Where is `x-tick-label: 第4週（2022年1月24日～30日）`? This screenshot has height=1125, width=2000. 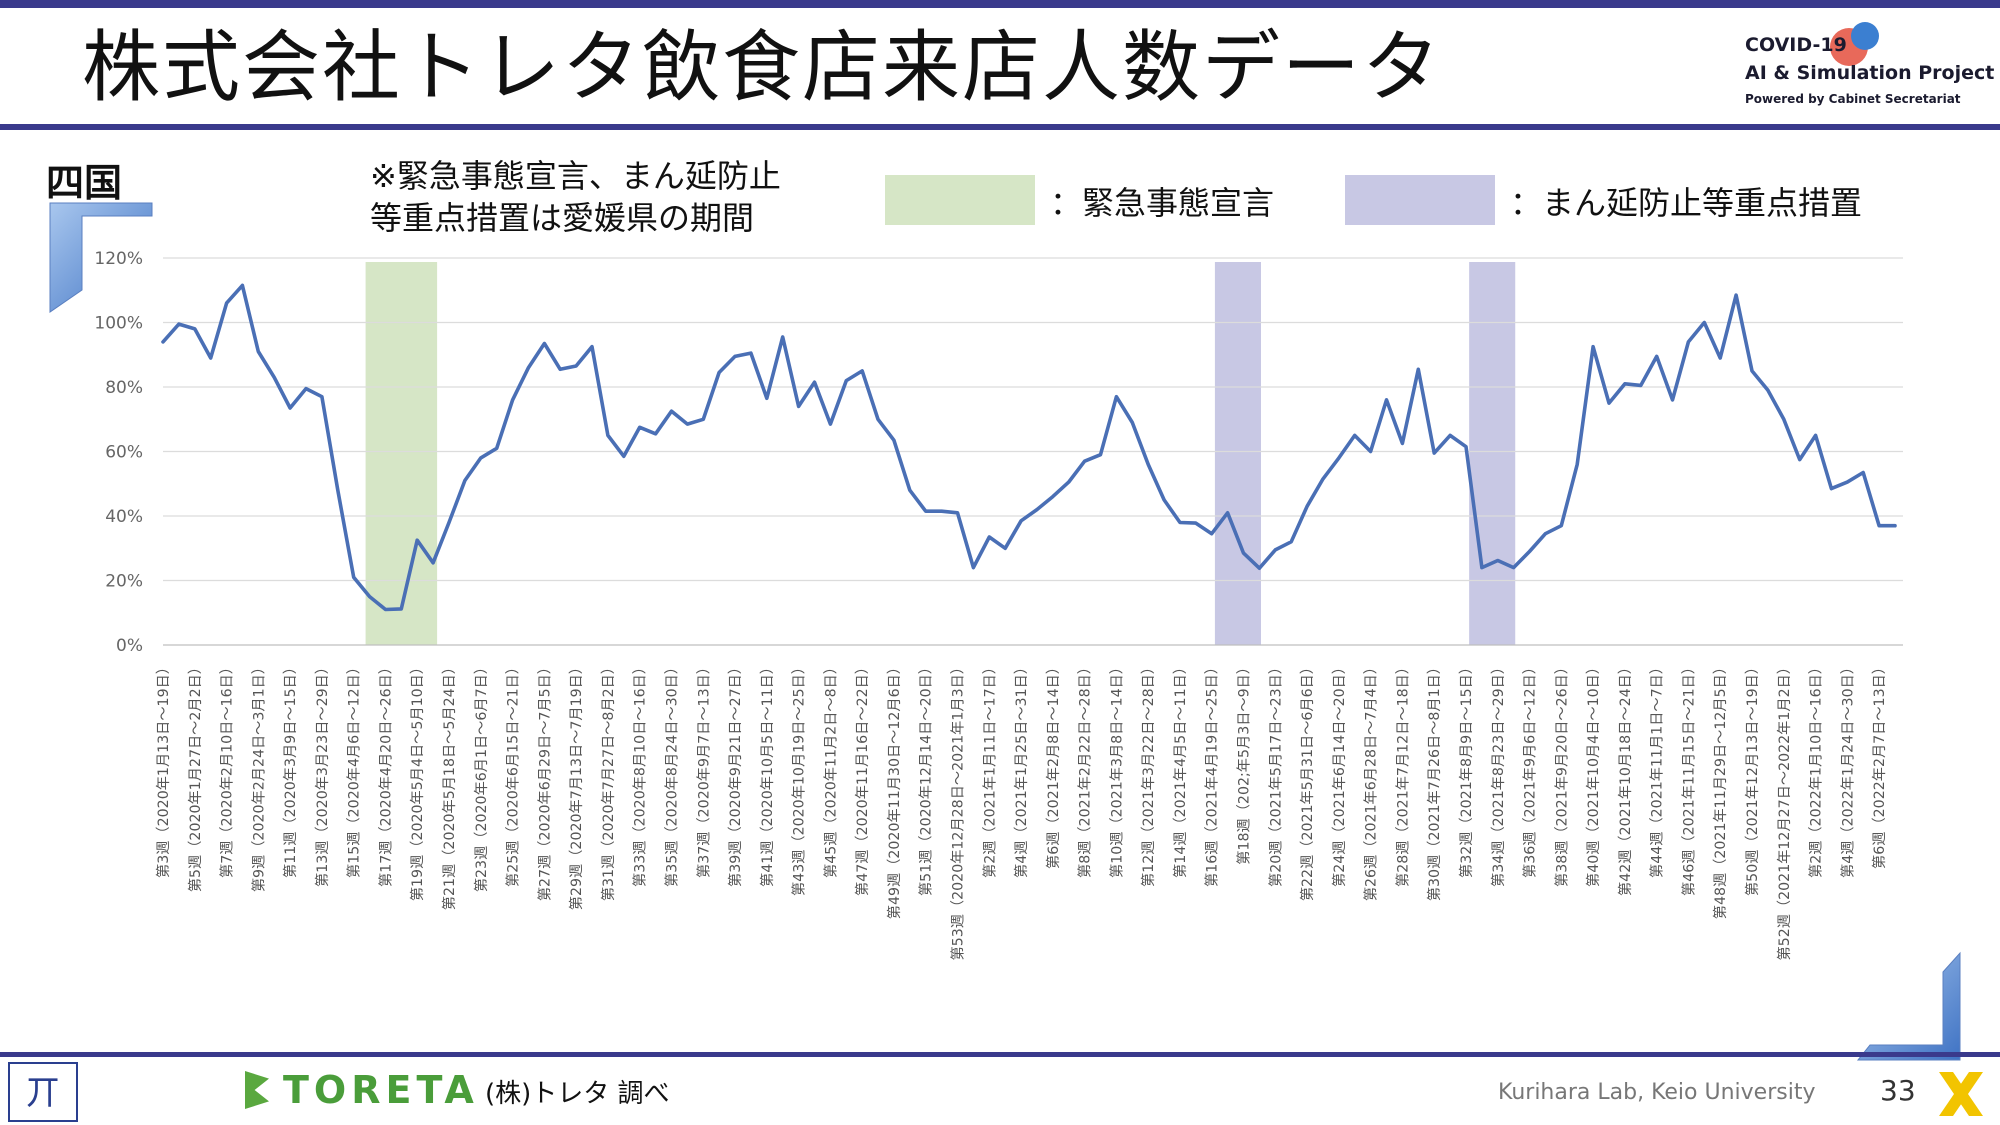 x-tick-label: 第4週（2022年1月24日～30日） is located at coordinates (1847, 769).